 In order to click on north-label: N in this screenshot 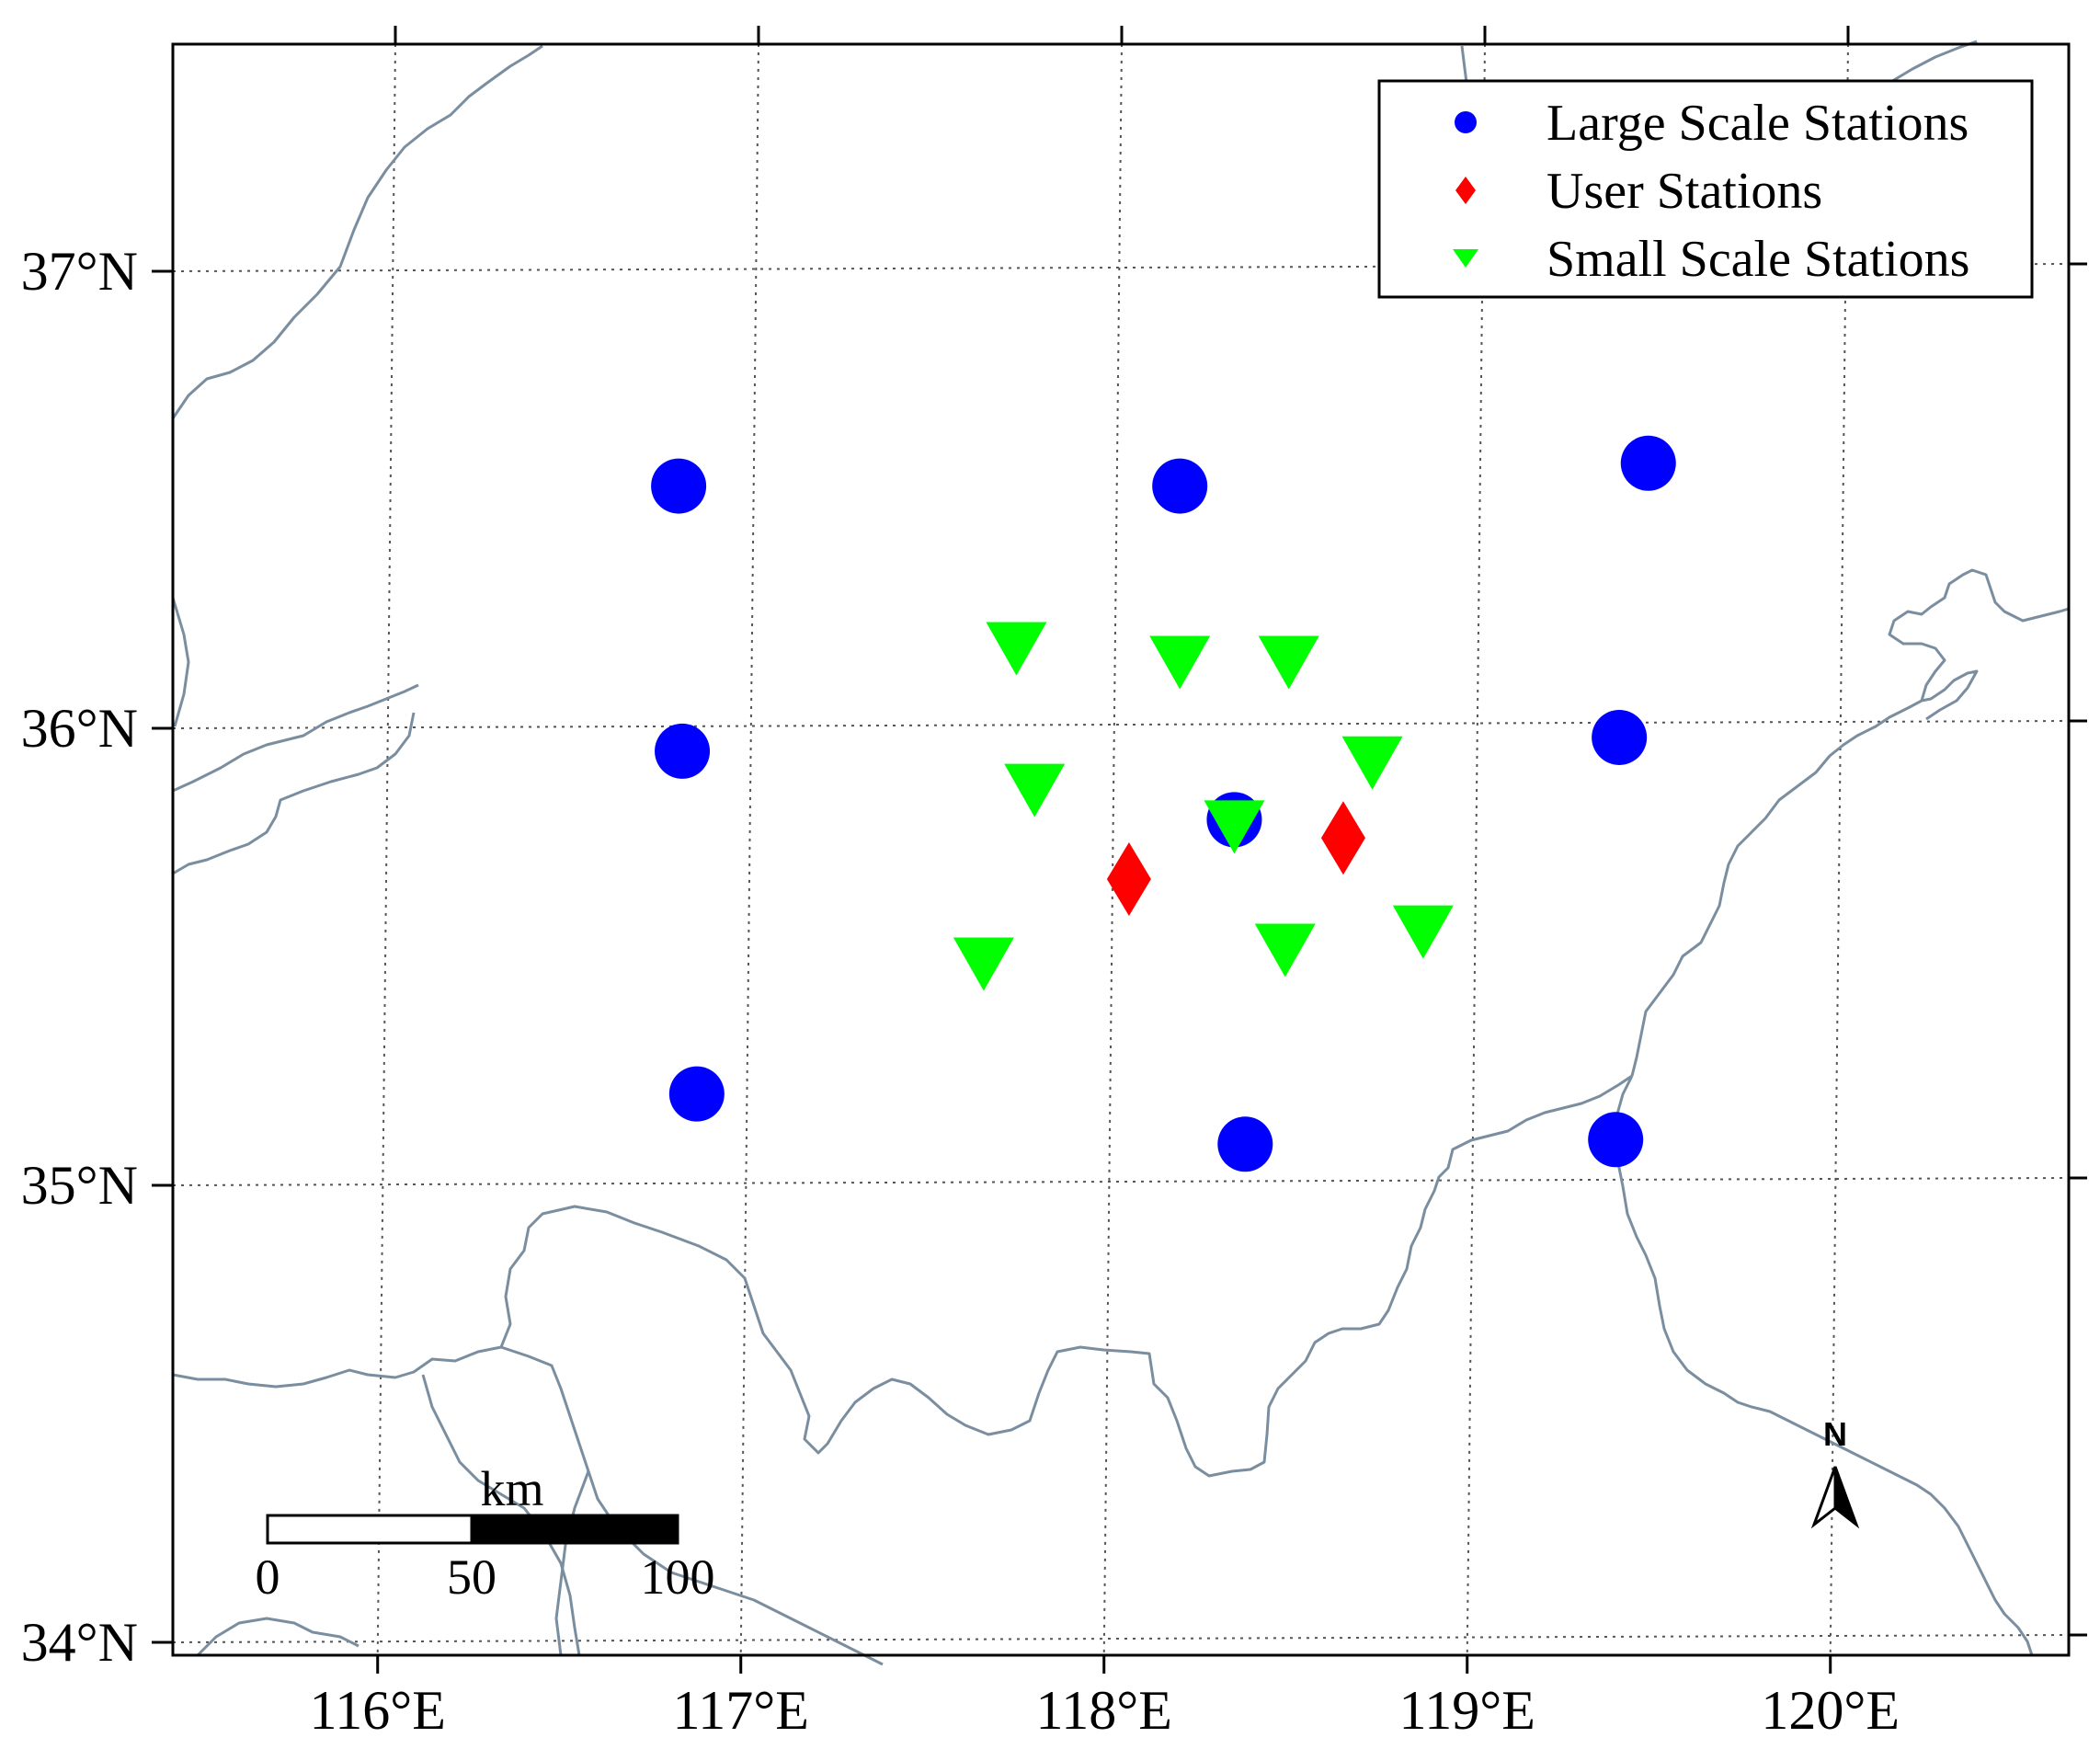, I will do `click(1835, 1434)`.